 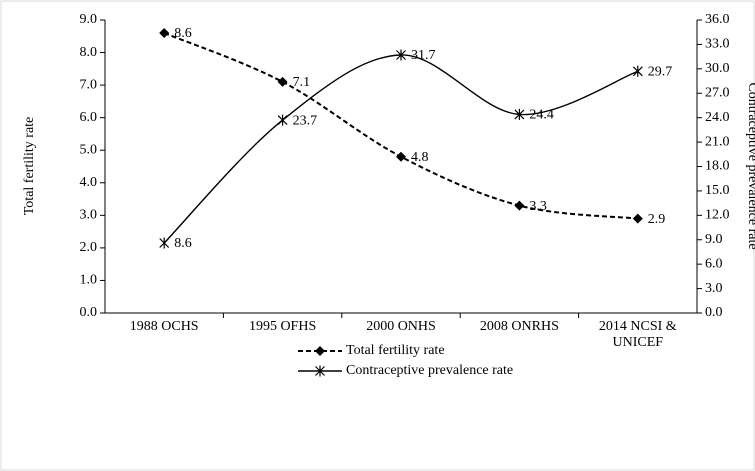 What do you see at coordinates (89, 19) in the screenshot?
I see `y-tick-label: 9.0` at bounding box center [89, 19].